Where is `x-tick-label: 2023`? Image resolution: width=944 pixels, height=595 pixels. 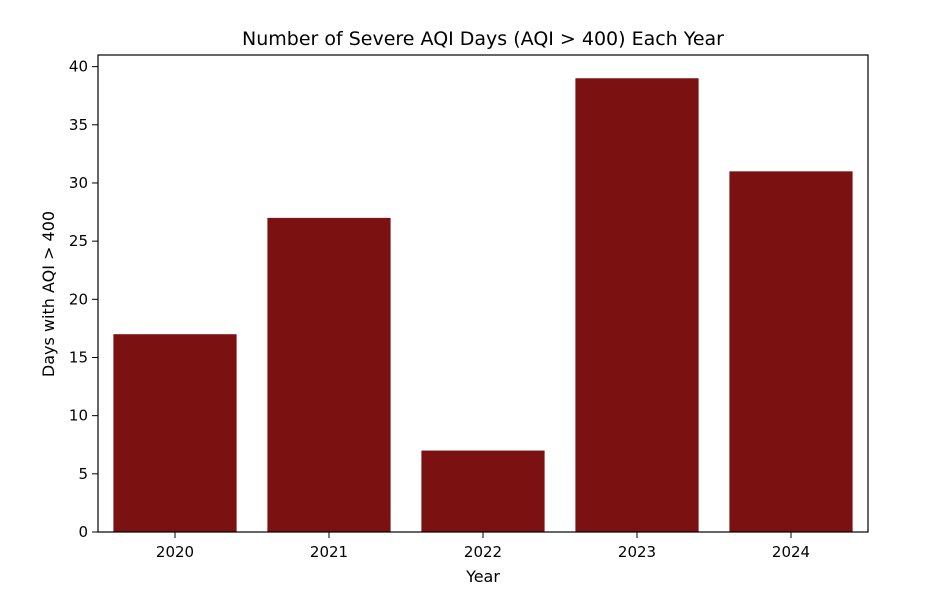 x-tick-label: 2023 is located at coordinates (637, 552).